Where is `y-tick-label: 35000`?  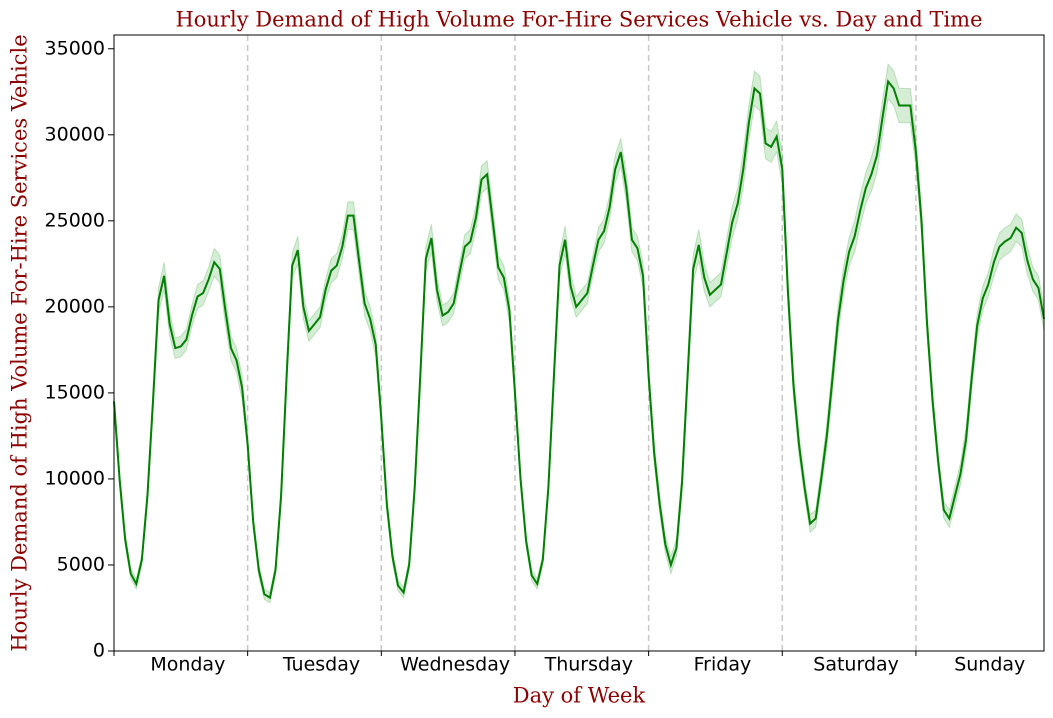
y-tick-label: 35000 is located at coordinates (75, 48).